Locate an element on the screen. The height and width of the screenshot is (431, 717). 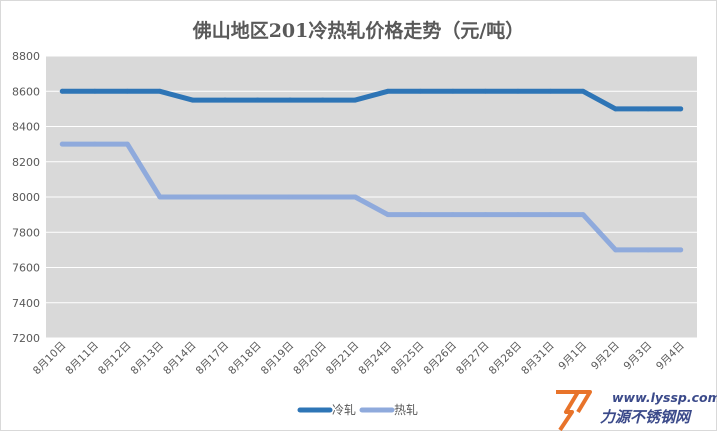
watermark: www.lyssp.com 力源不锈钢网 is located at coordinates (636, 410).